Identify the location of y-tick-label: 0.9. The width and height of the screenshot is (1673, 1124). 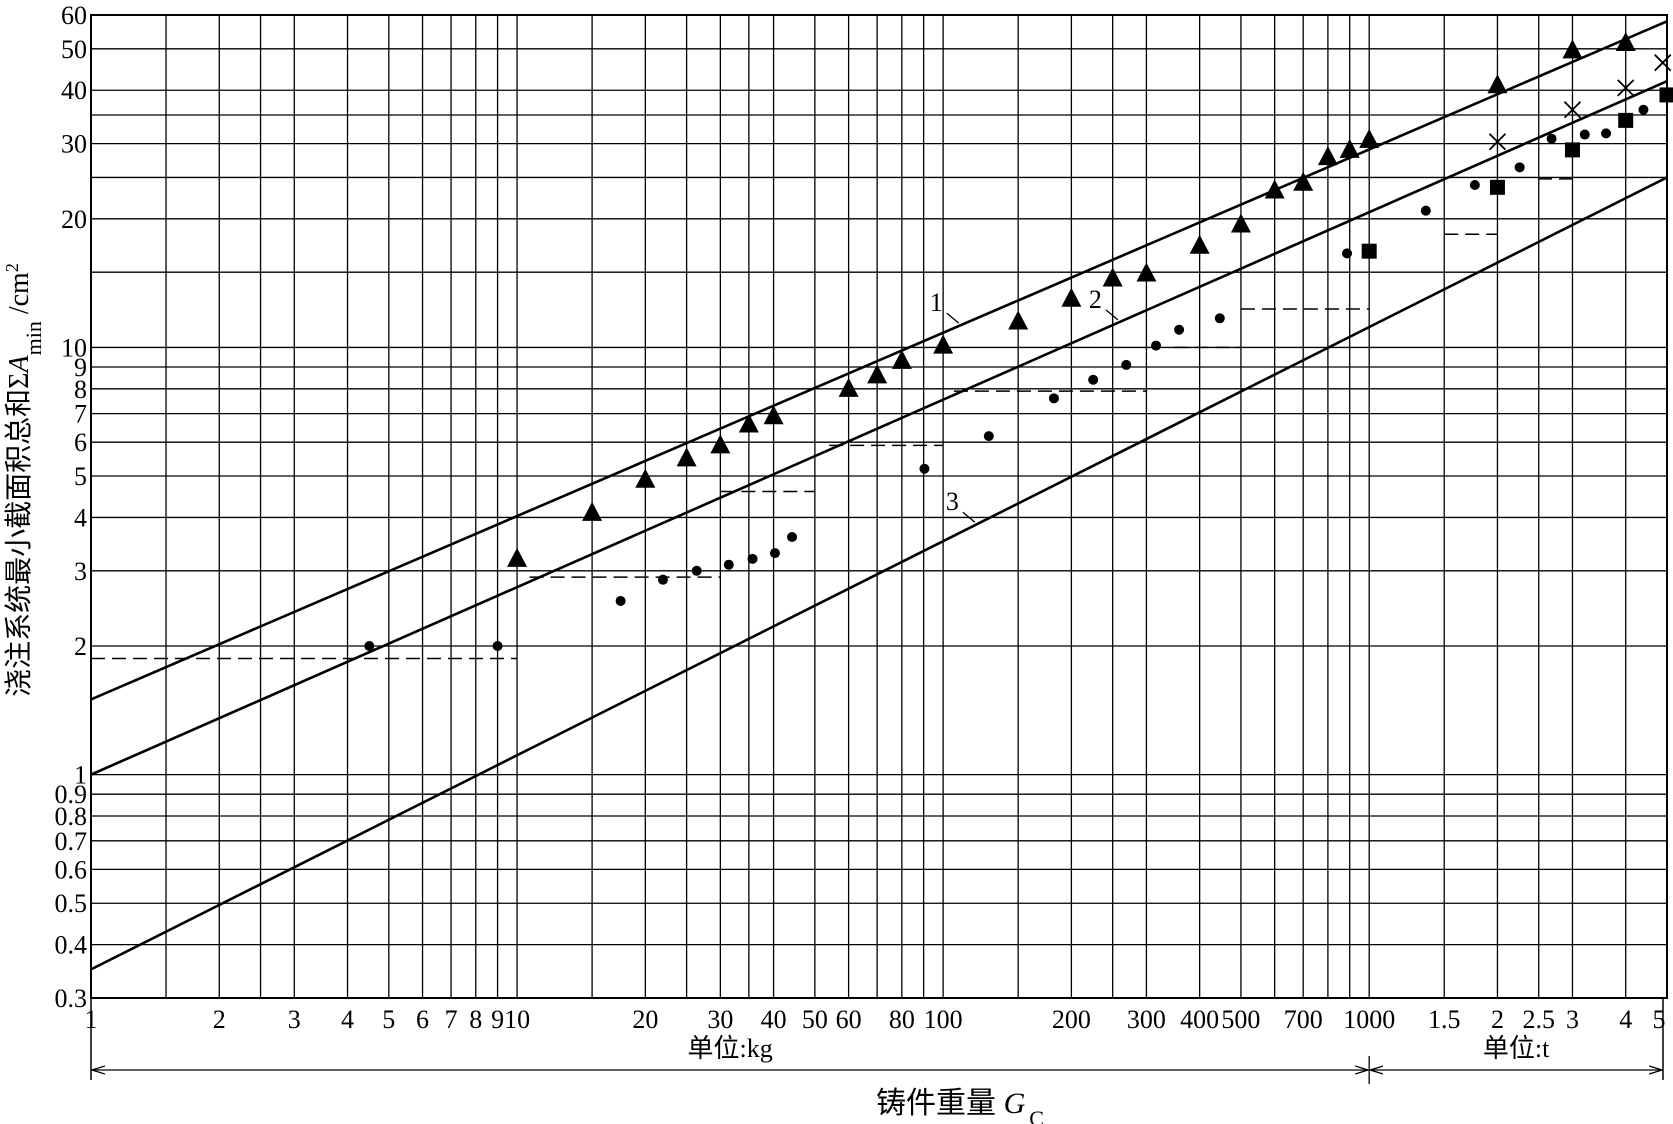
(71, 794).